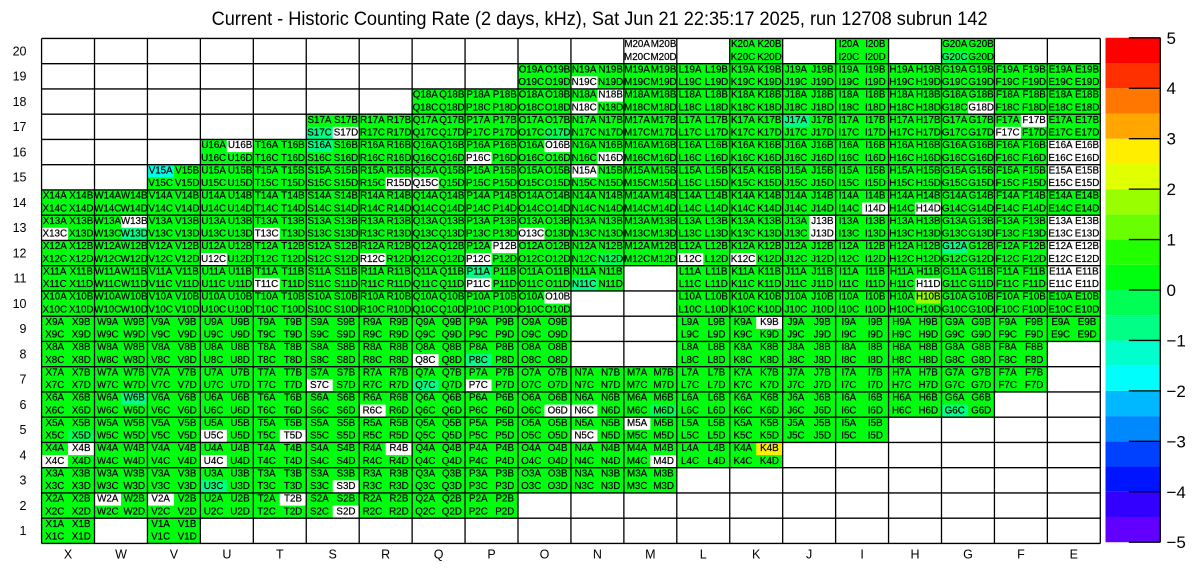 This screenshot has width=1196, height=572. What do you see at coordinates (187, 524) in the screenshot?
I see `svg-text: V1B` at bounding box center [187, 524].